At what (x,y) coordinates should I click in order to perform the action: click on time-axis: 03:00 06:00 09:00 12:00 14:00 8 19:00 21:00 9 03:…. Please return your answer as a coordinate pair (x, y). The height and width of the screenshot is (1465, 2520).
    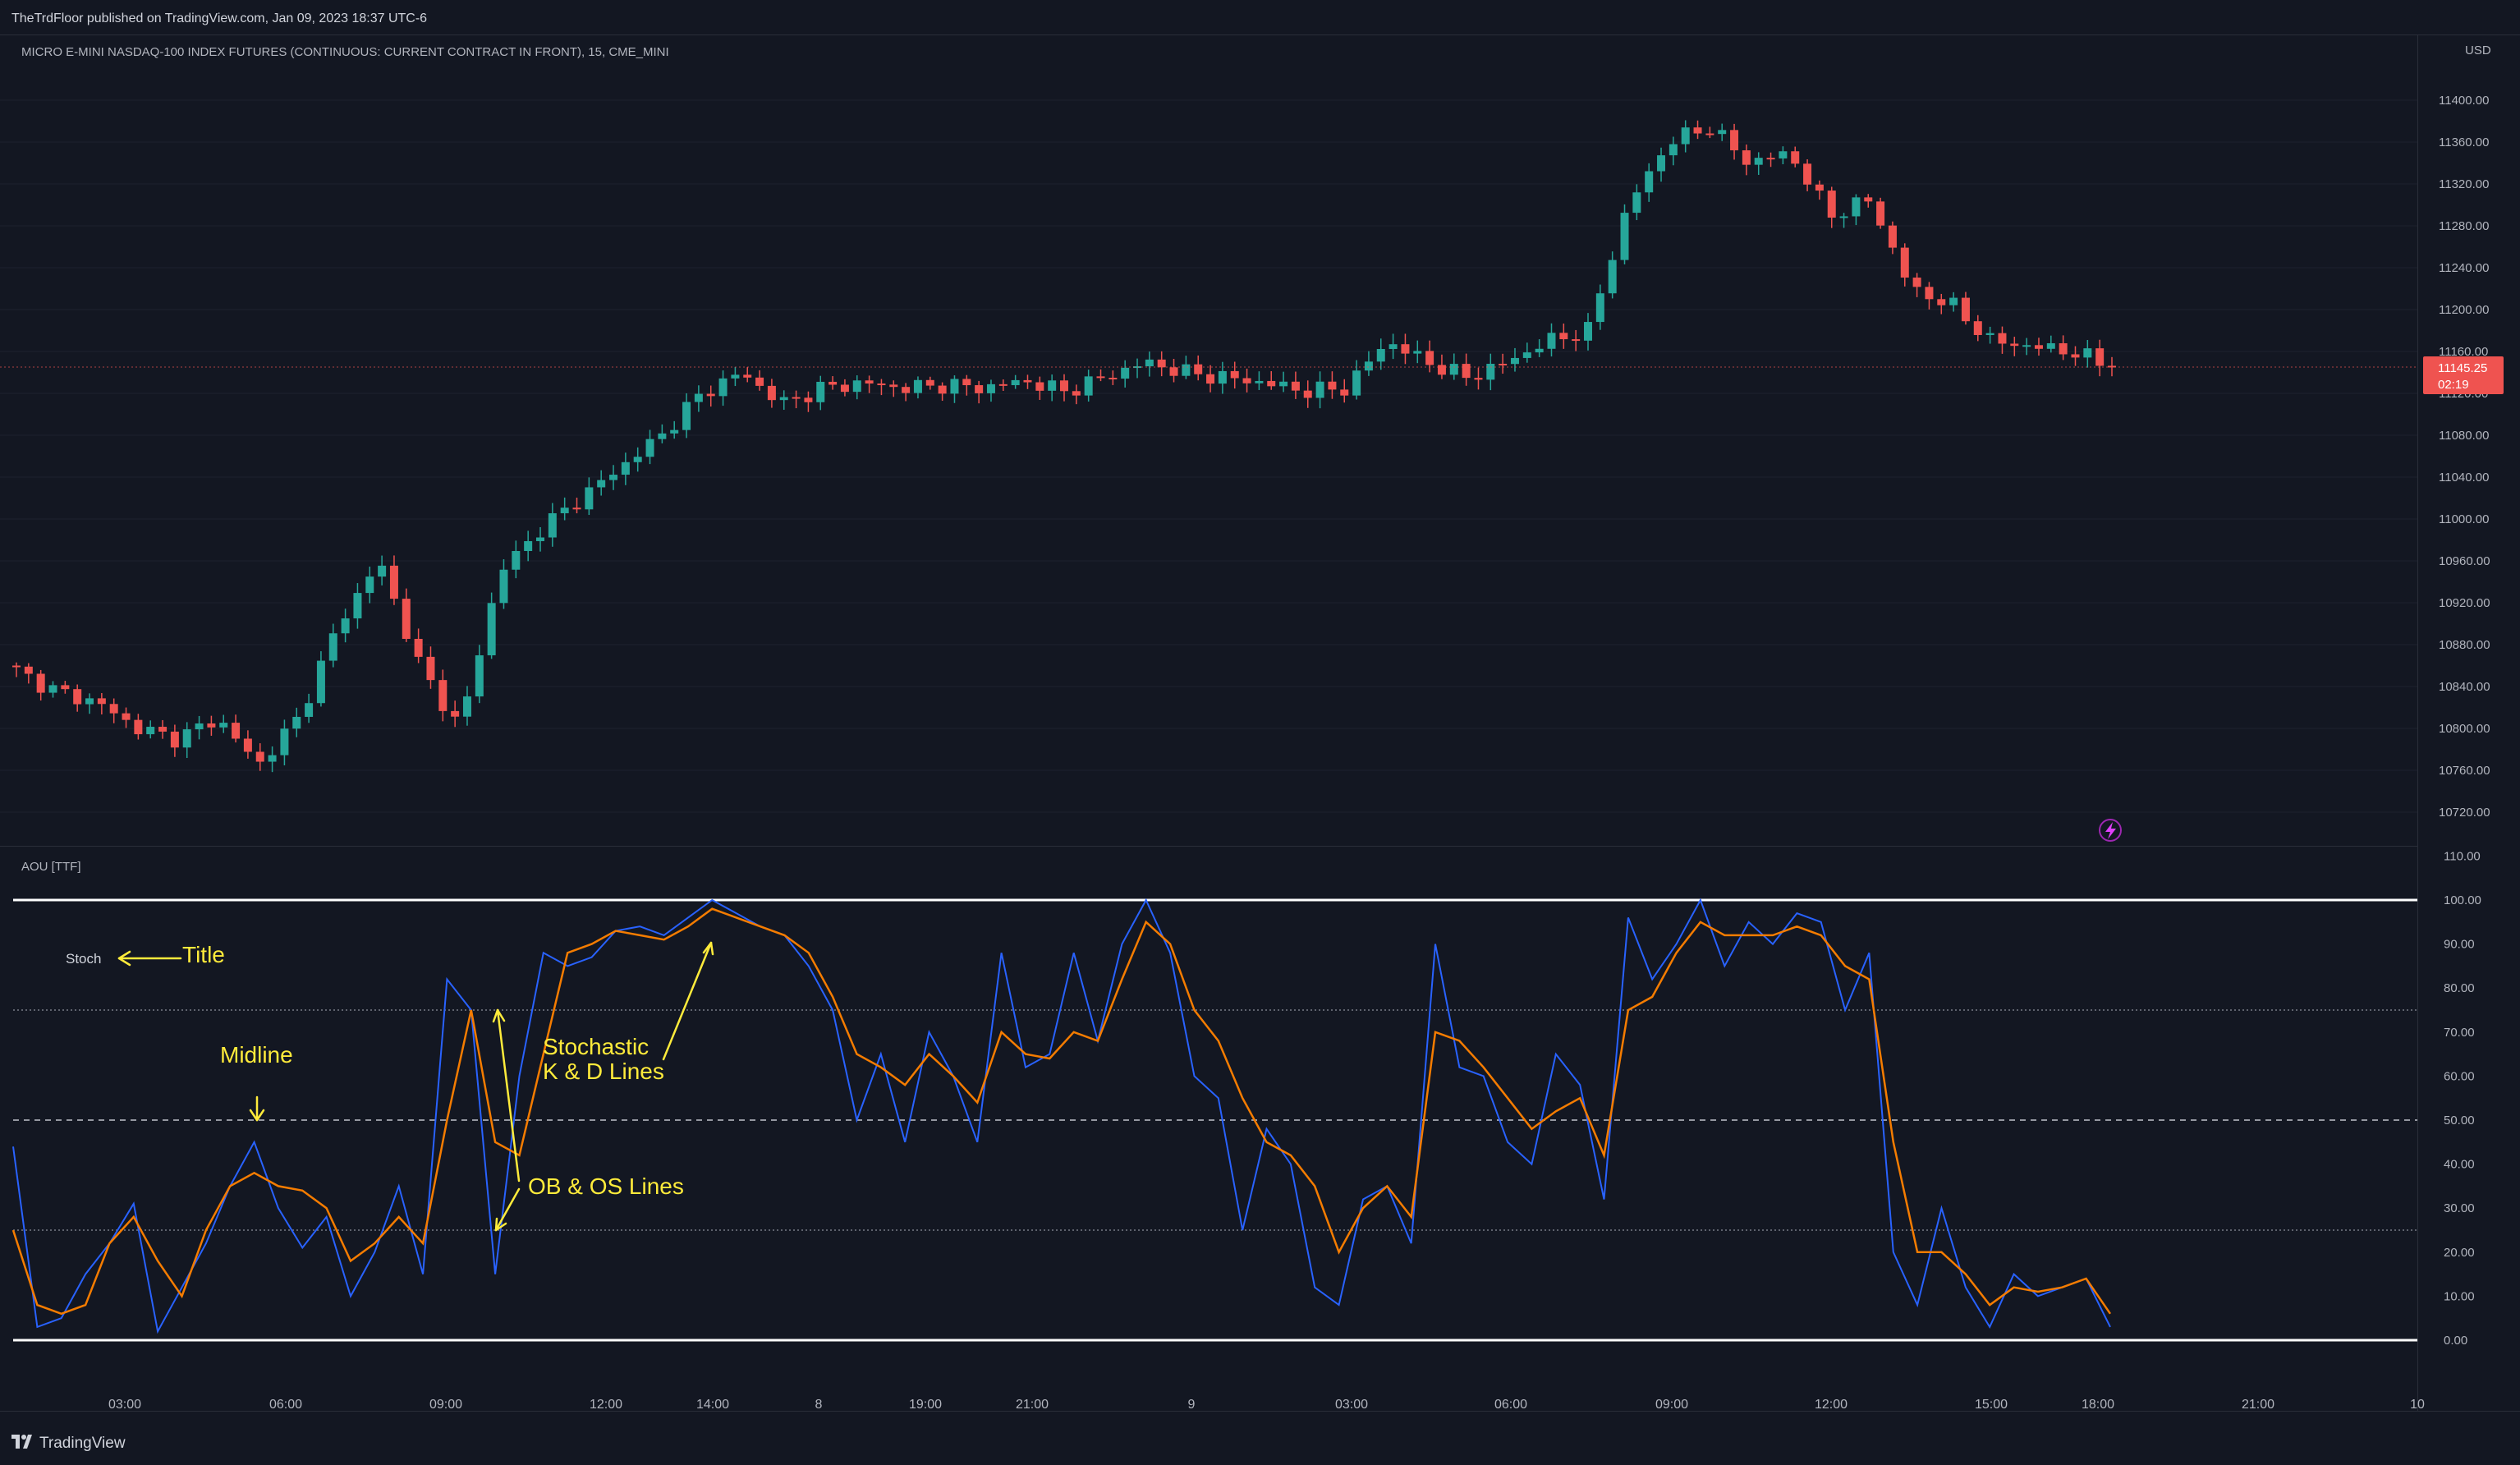
    Looking at the image, I should click on (1266, 1405).